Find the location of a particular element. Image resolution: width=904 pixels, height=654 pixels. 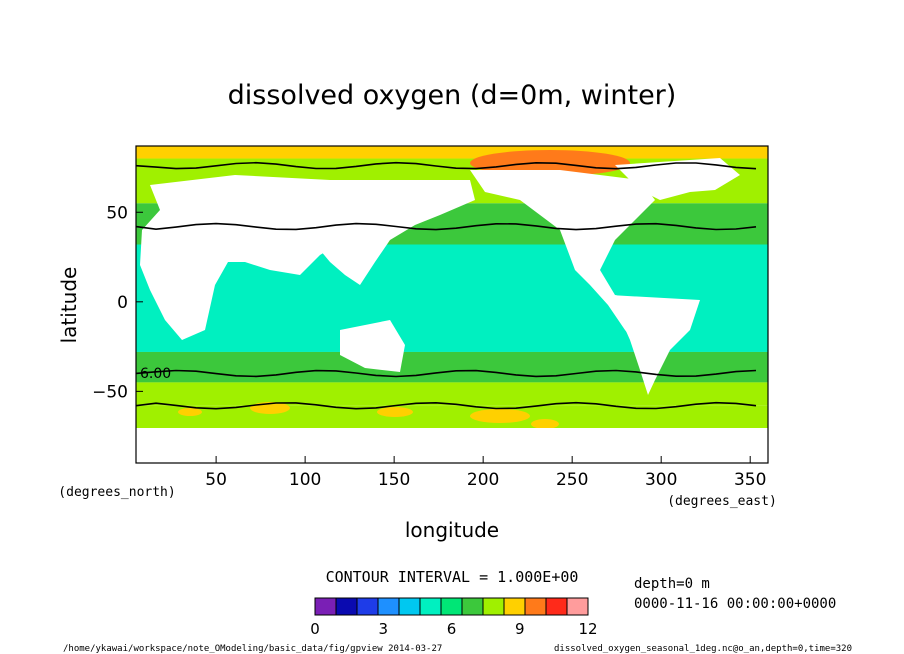

colorbar-tick-label: 6 is located at coordinates (452, 629).